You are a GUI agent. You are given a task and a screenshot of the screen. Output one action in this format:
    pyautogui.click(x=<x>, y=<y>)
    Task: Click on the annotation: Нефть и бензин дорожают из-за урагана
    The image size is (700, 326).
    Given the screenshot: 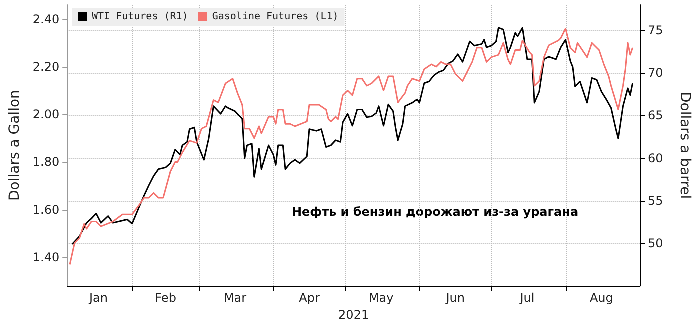 What is the action you would take?
    pyautogui.click(x=435, y=212)
    